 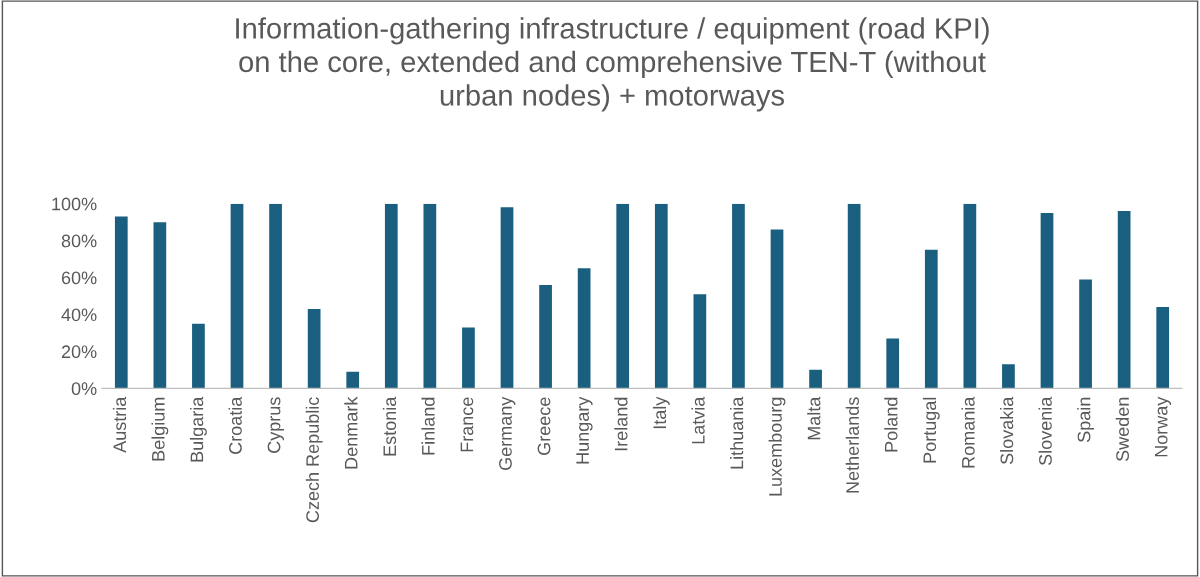 I want to click on y-tick-label: 60%, so click(x=79, y=278).